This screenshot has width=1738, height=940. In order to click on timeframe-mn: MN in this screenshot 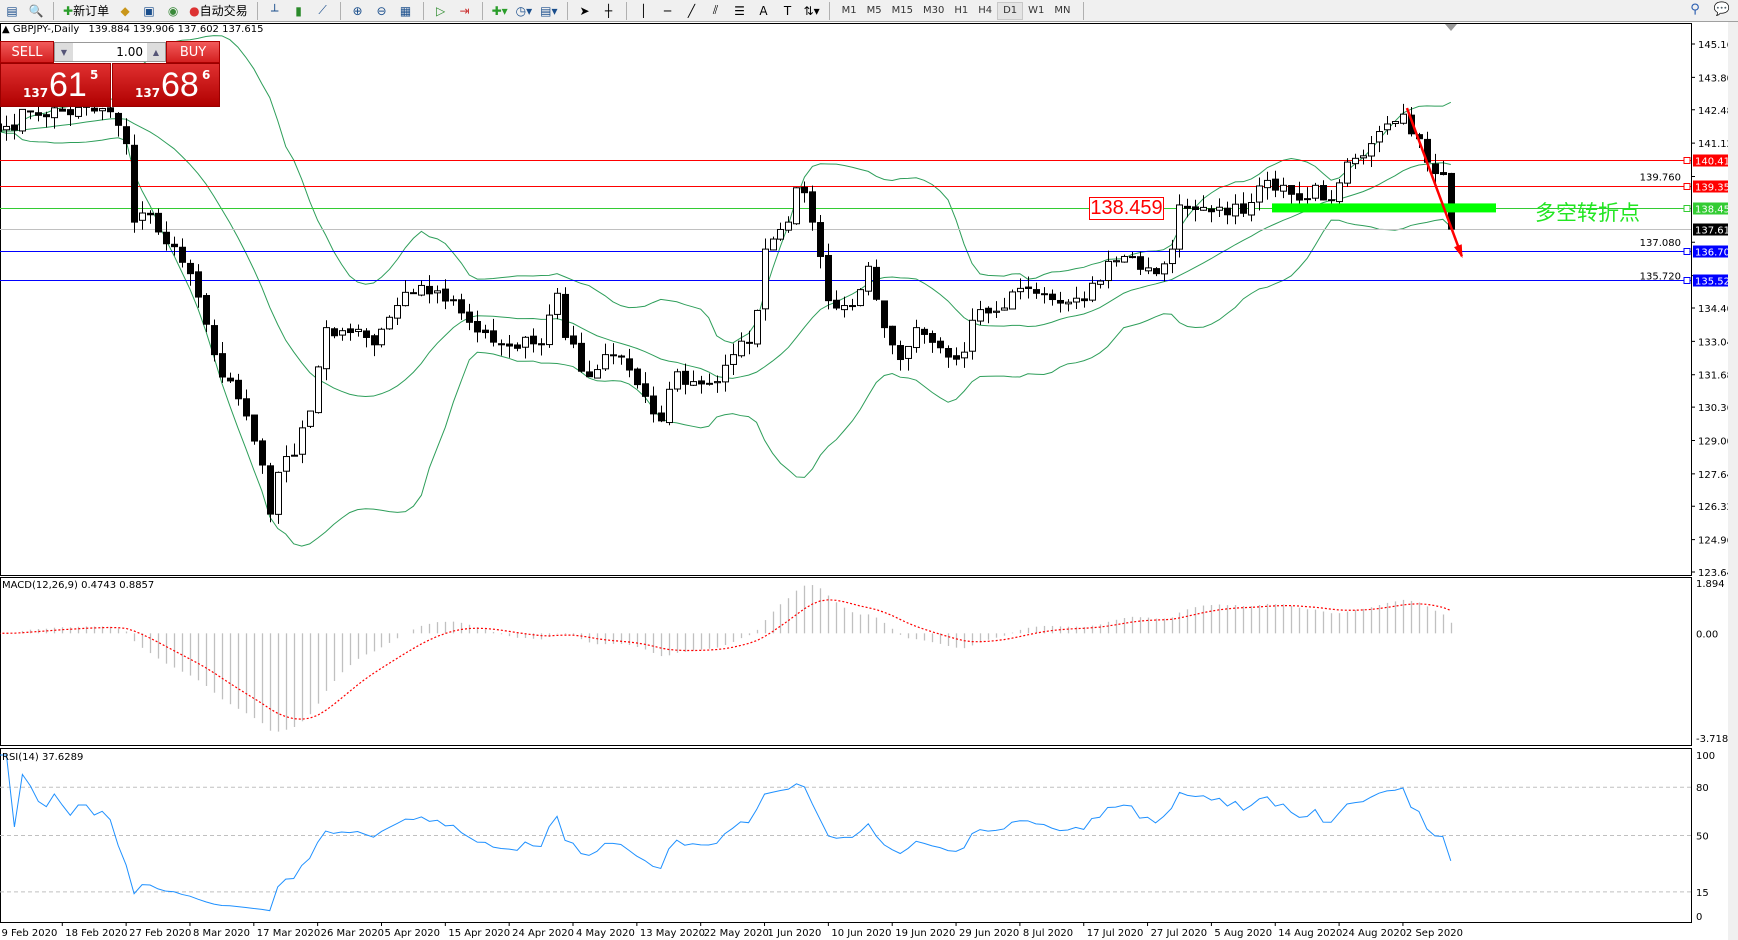, I will do `click(1062, 10)`.